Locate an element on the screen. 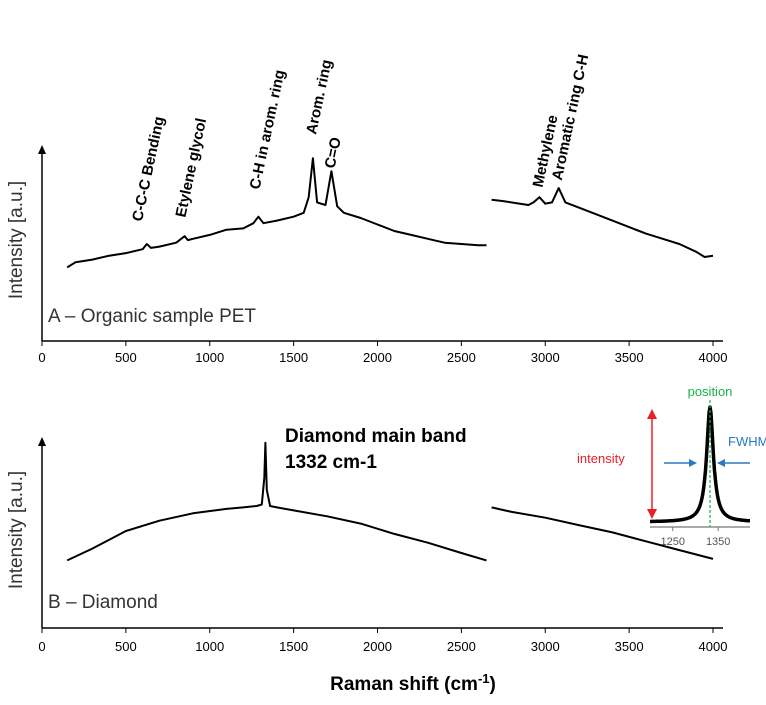  fwhm-inset: 1250 1350 position intensity FWHM is located at coordinates (671, 466).